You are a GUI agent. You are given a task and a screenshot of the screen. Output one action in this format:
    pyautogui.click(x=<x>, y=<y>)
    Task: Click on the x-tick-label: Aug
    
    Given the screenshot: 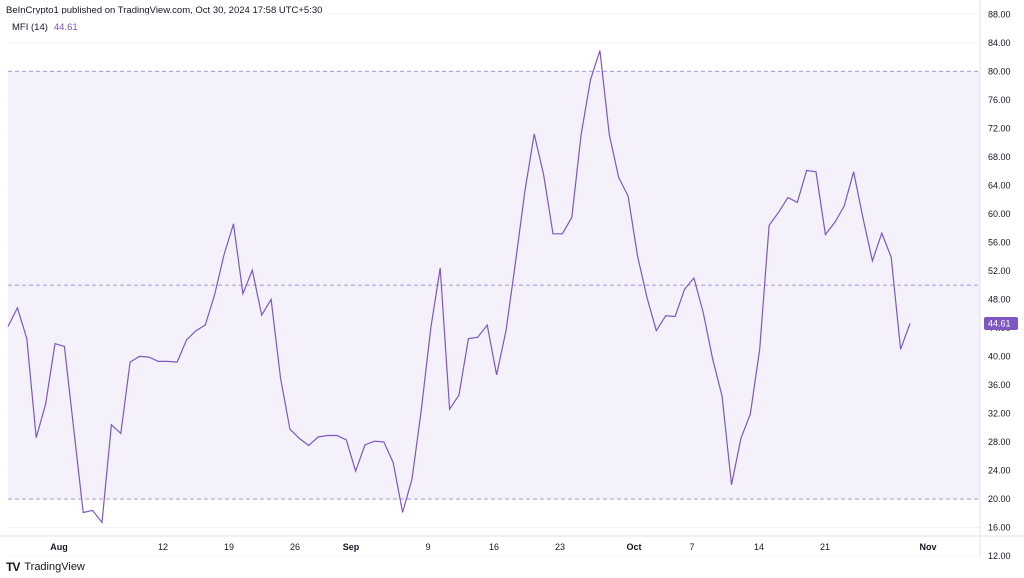 What is the action you would take?
    pyautogui.click(x=59, y=547)
    